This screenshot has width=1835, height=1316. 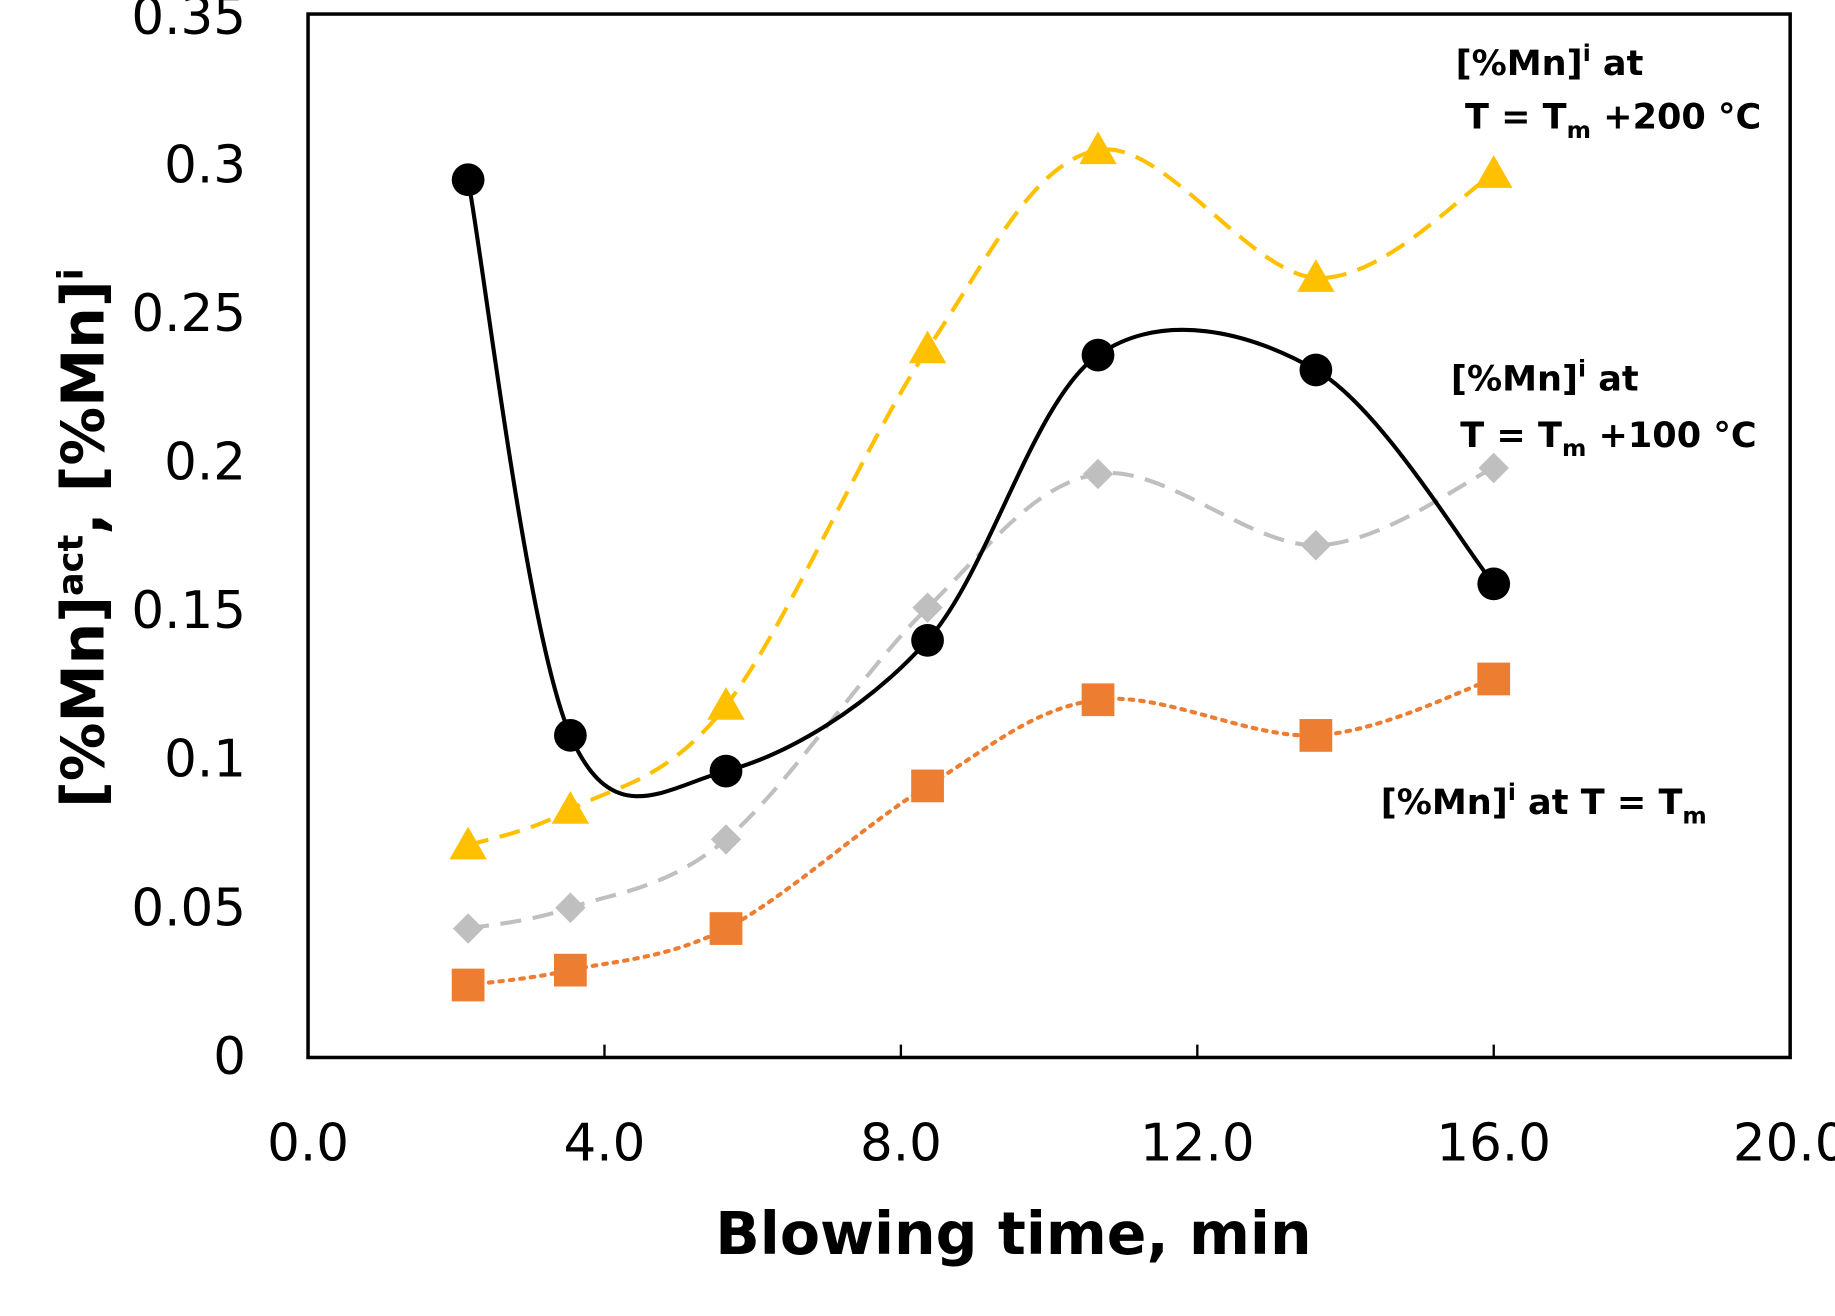 What do you see at coordinates (1197, 1143) in the screenshot?
I see `x-tick-label: 12.0` at bounding box center [1197, 1143].